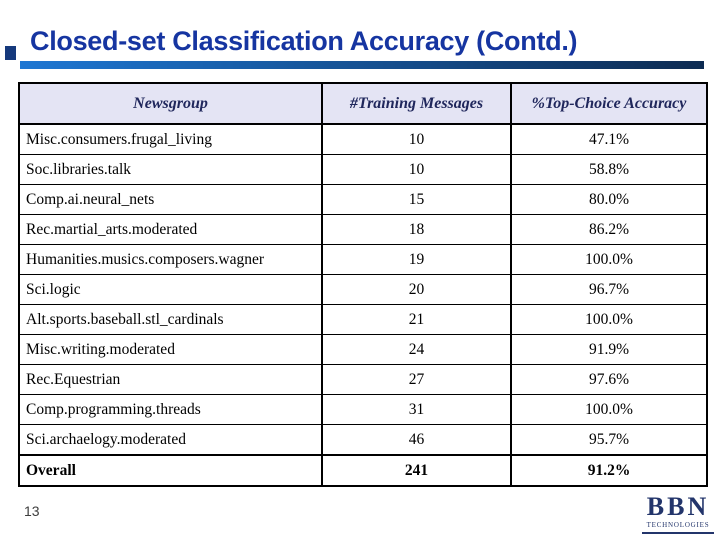 This screenshot has height=540, width=720. What do you see at coordinates (170, 379) in the screenshot?
I see `cell-newsgroup: Rec.Equestrian` at bounding box center [170, 379].